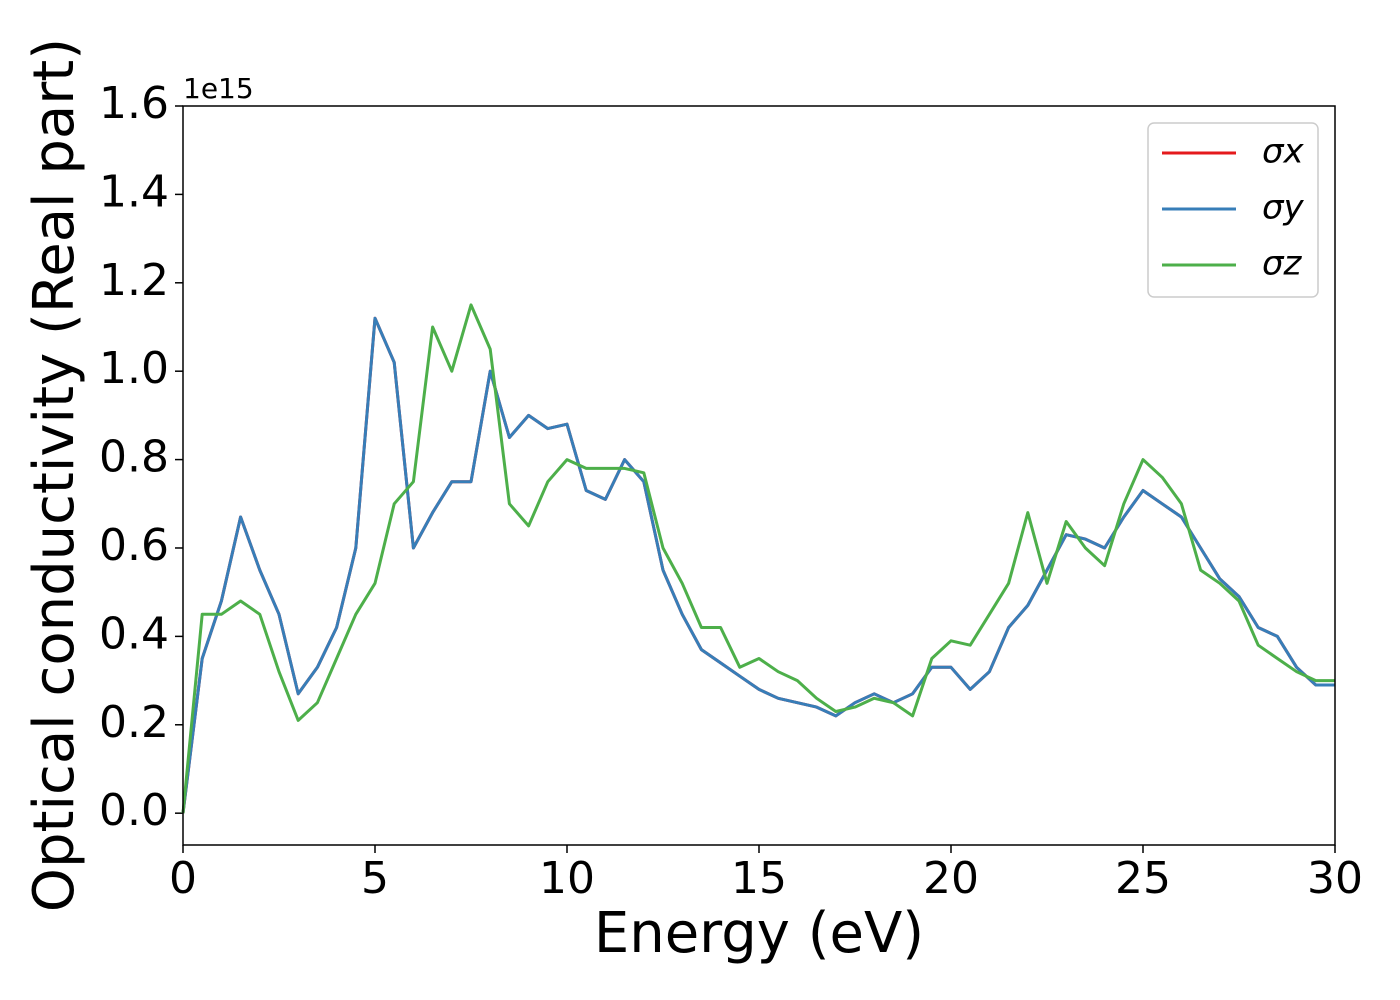 This screenshot has width=1400, height=1000. What do you see at coordinates (1143, 878) in the screenshot?
I see `x-tick-label: 25` at bounding box center [1143, 878].